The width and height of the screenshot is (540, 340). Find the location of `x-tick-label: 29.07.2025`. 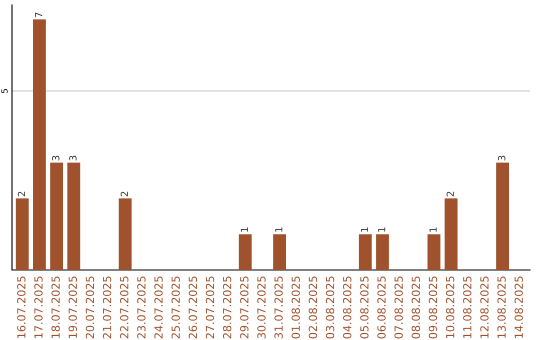

x-tick-label: 29.07.2025 is located at coordinates (244, 307).